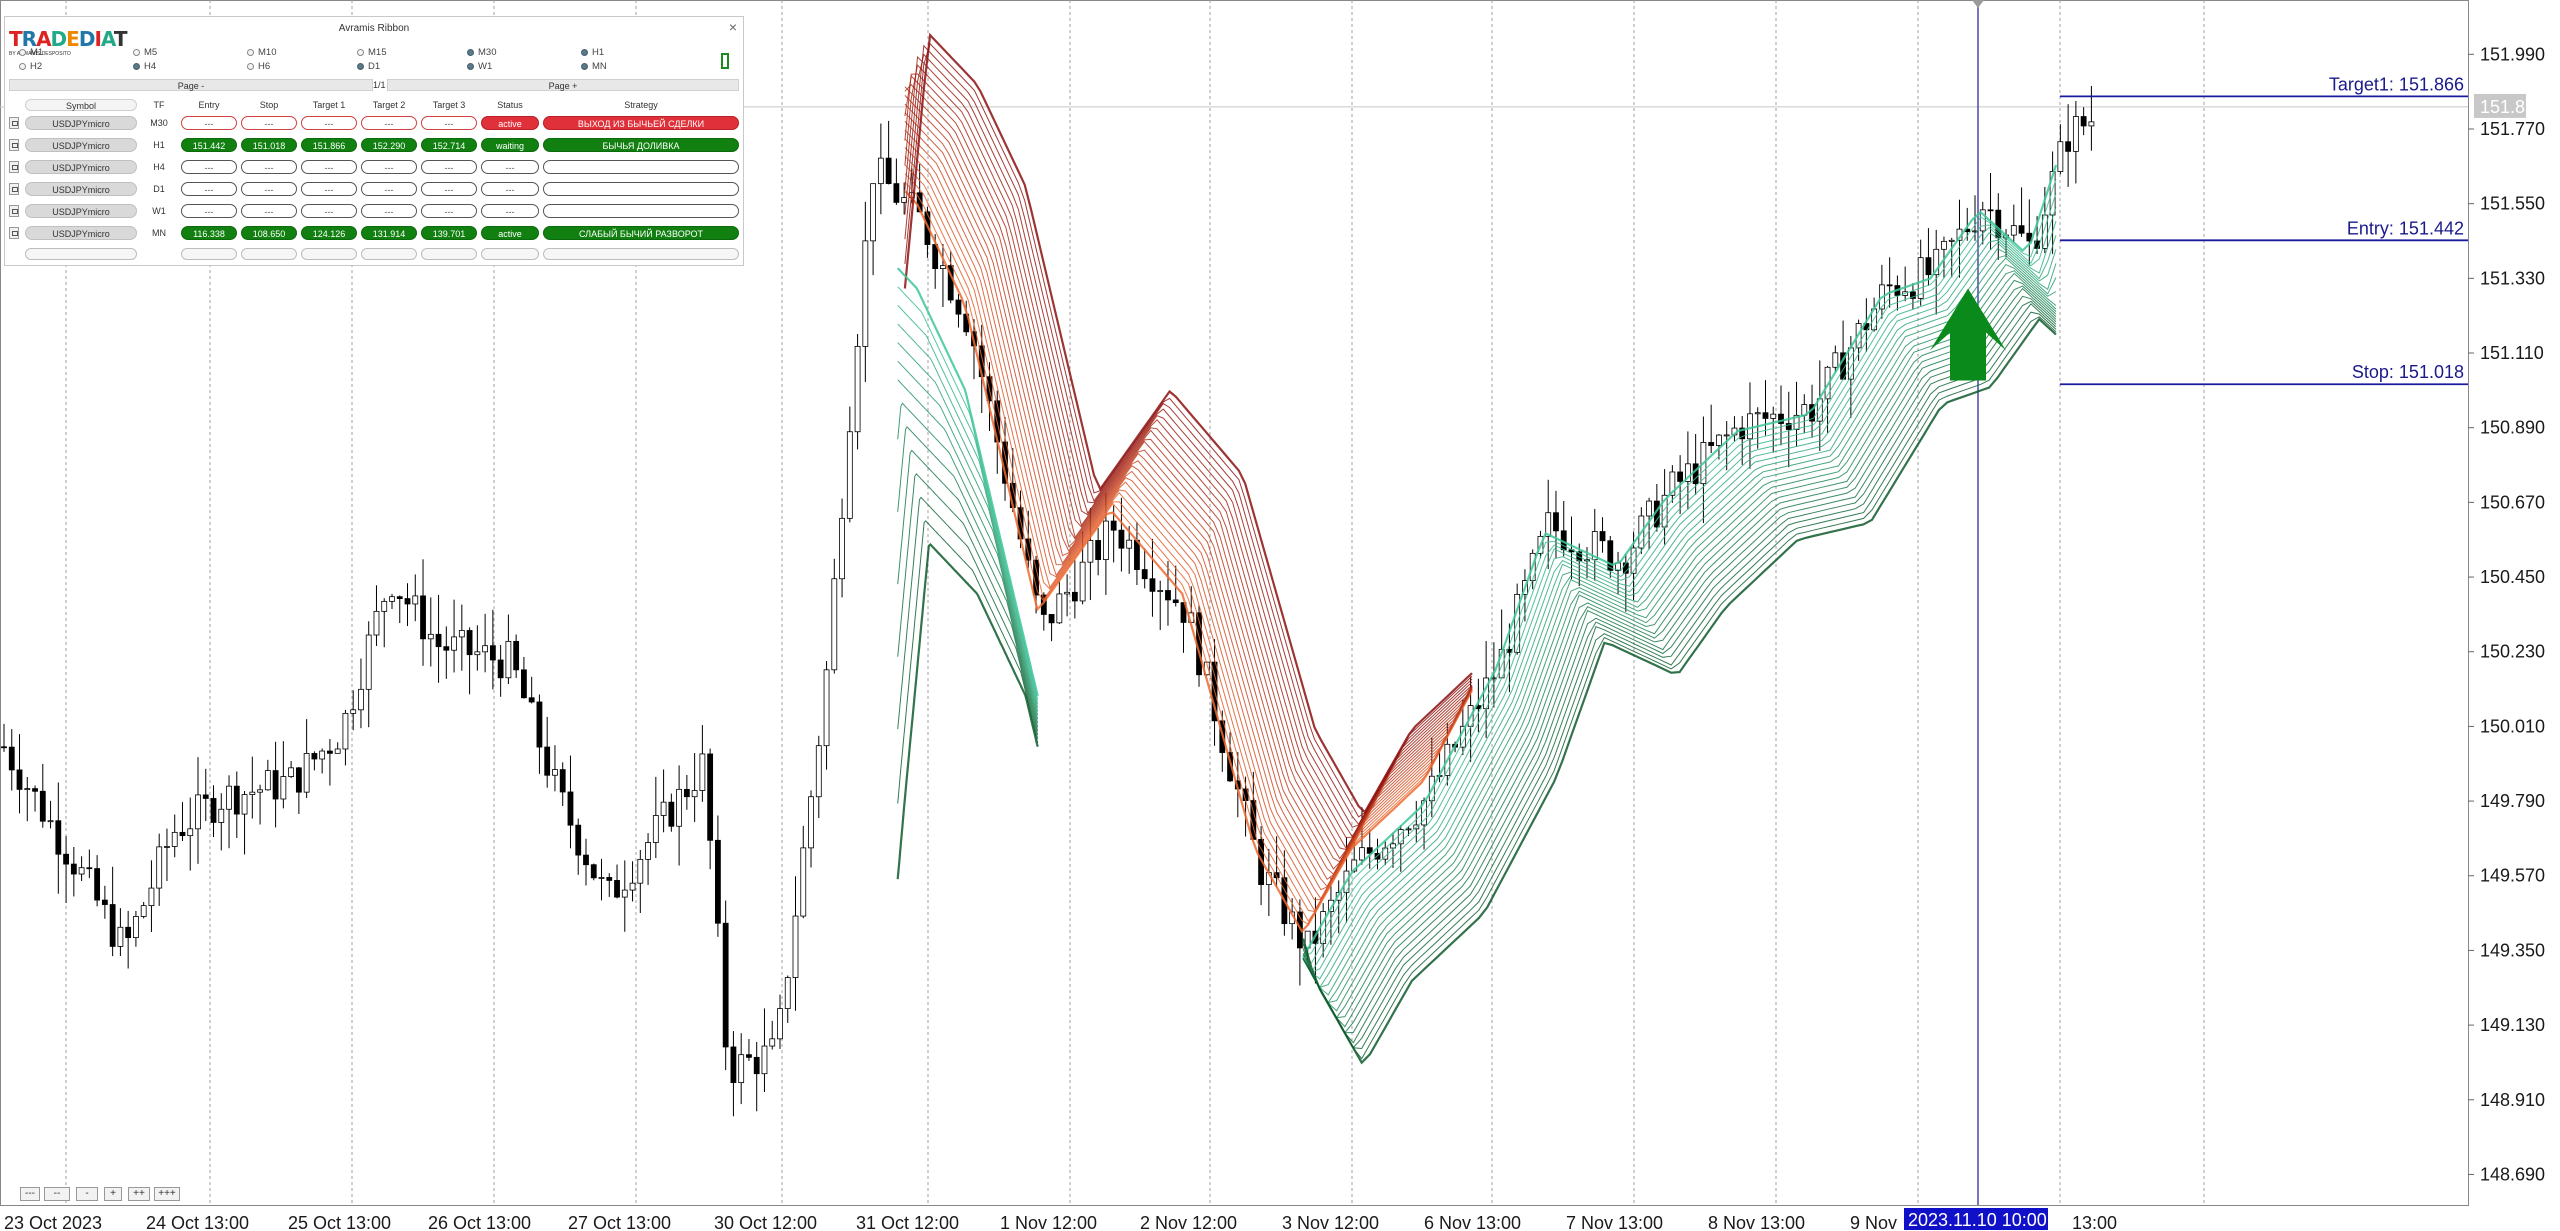 This screenshot has height=1231, width=2560. Describe the element at coordinates (510, 123) in the screenshot. I see `cell-status: active` at that location.